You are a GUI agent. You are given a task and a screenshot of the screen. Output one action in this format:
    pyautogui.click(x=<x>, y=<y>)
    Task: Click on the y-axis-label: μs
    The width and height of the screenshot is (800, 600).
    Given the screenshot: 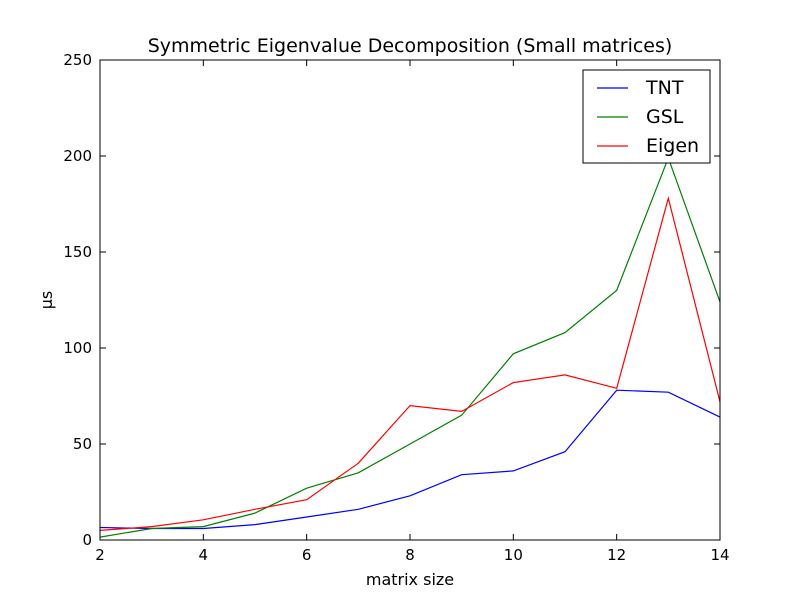 What is the action you would take?
    pyautogui.click(x=46, y=300)
    